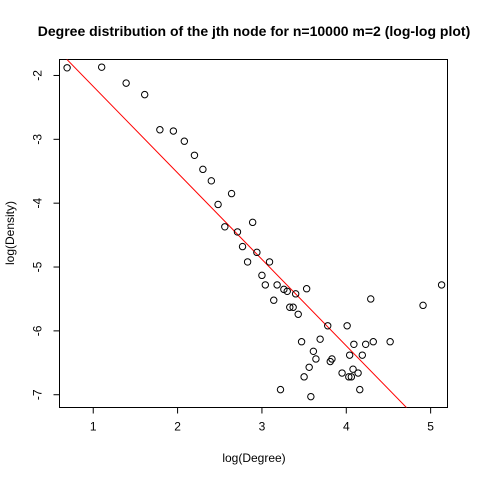  Describe the element at coordinates (177, 427) in the screenshot. I see `x-tick-label: 2` at that location.